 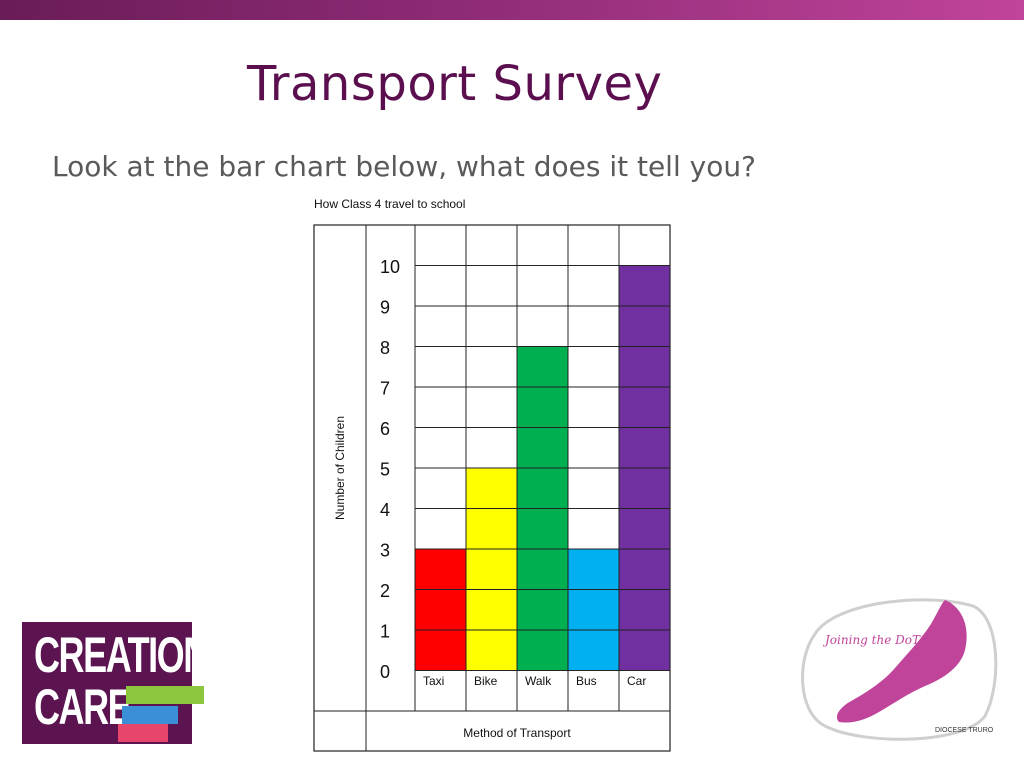 What do you see at coordinates (143, 733) in the screenshot?
I see `creation-care-pink-stripe` at bounding box center [143, 733].